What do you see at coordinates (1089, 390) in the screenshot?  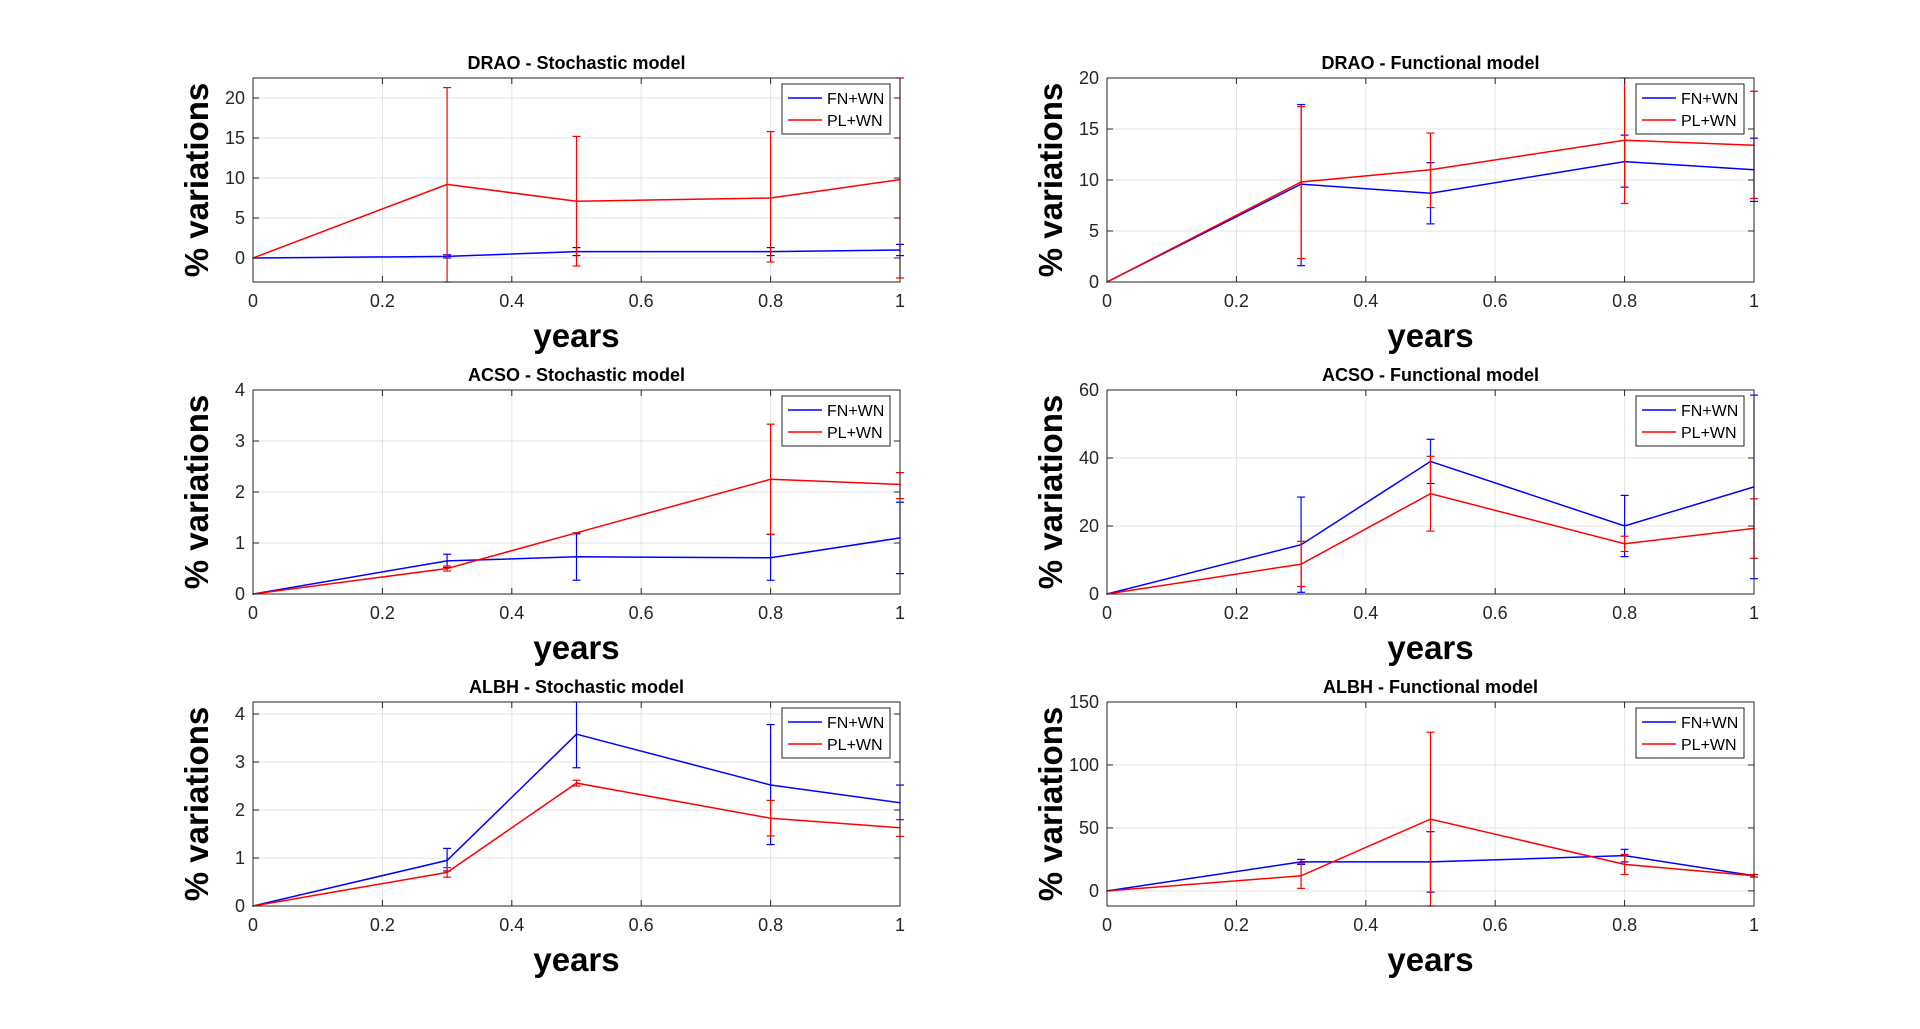 I see `y-tick-label: 60` at bounding box center [1089, 390].